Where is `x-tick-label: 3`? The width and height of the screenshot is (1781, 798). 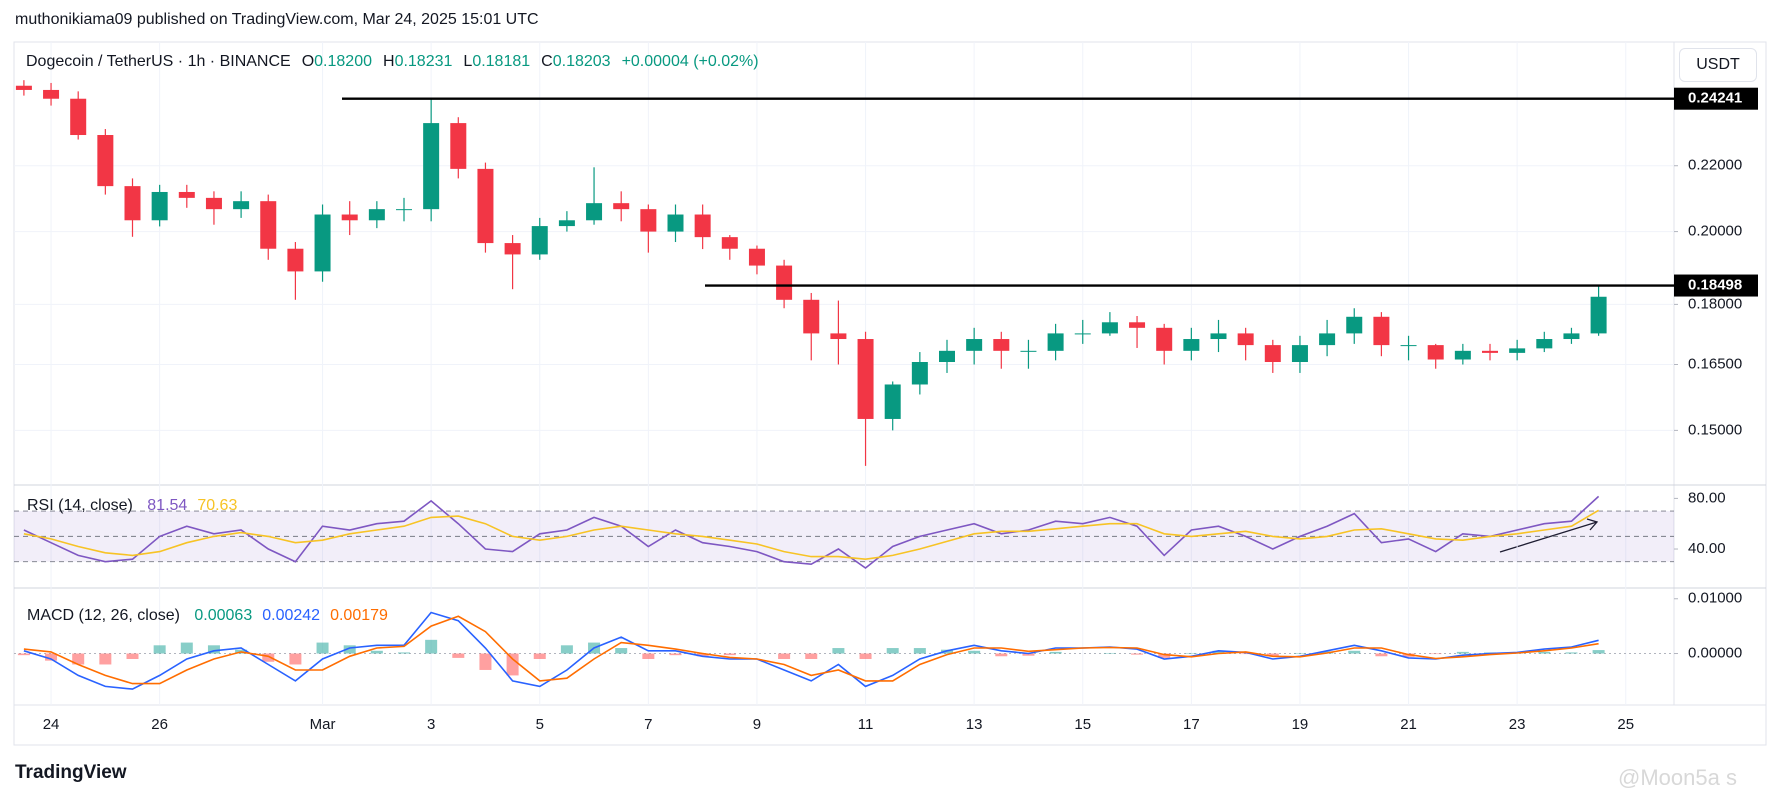 x-tick-label: 3 is located at coordinates (431, 724).